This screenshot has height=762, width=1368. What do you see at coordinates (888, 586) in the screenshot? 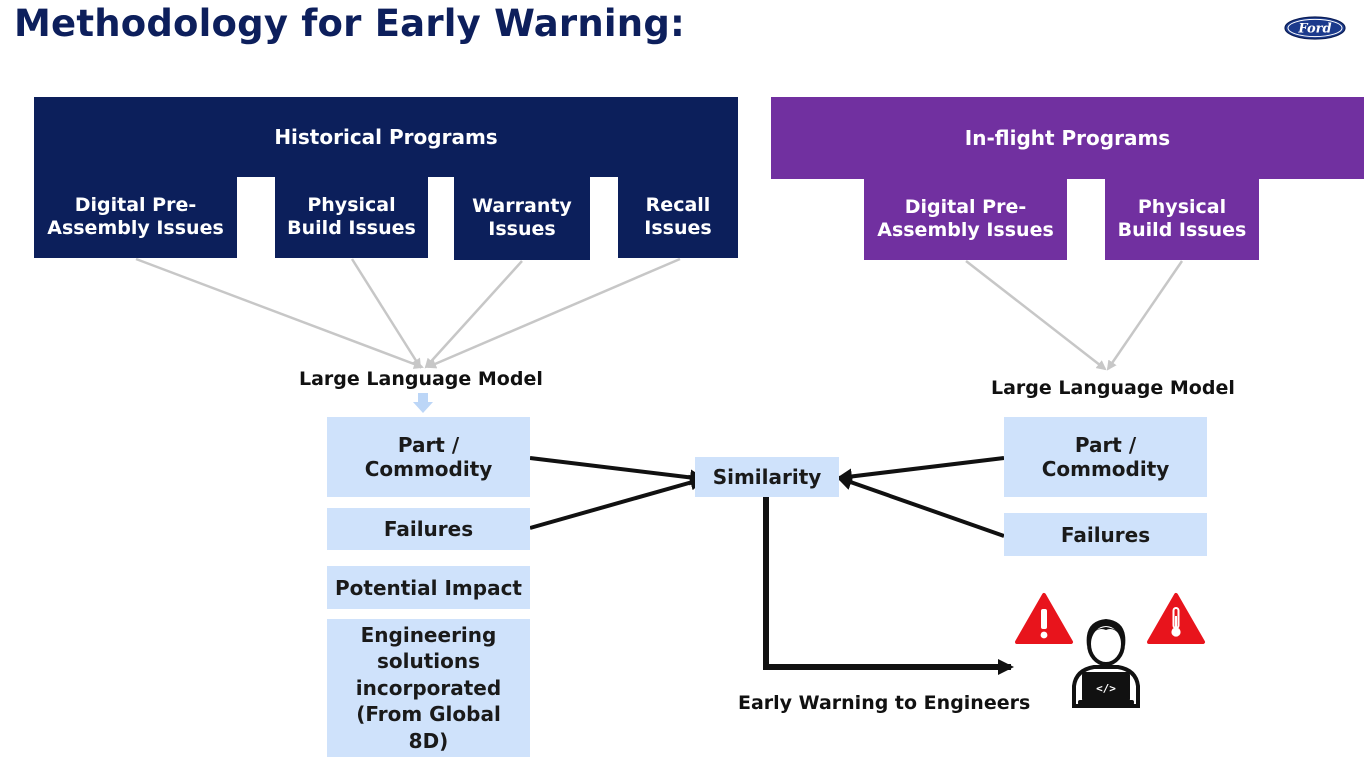
I see `arrow-similarity-to-engineers` at bounding box center [888, 586].